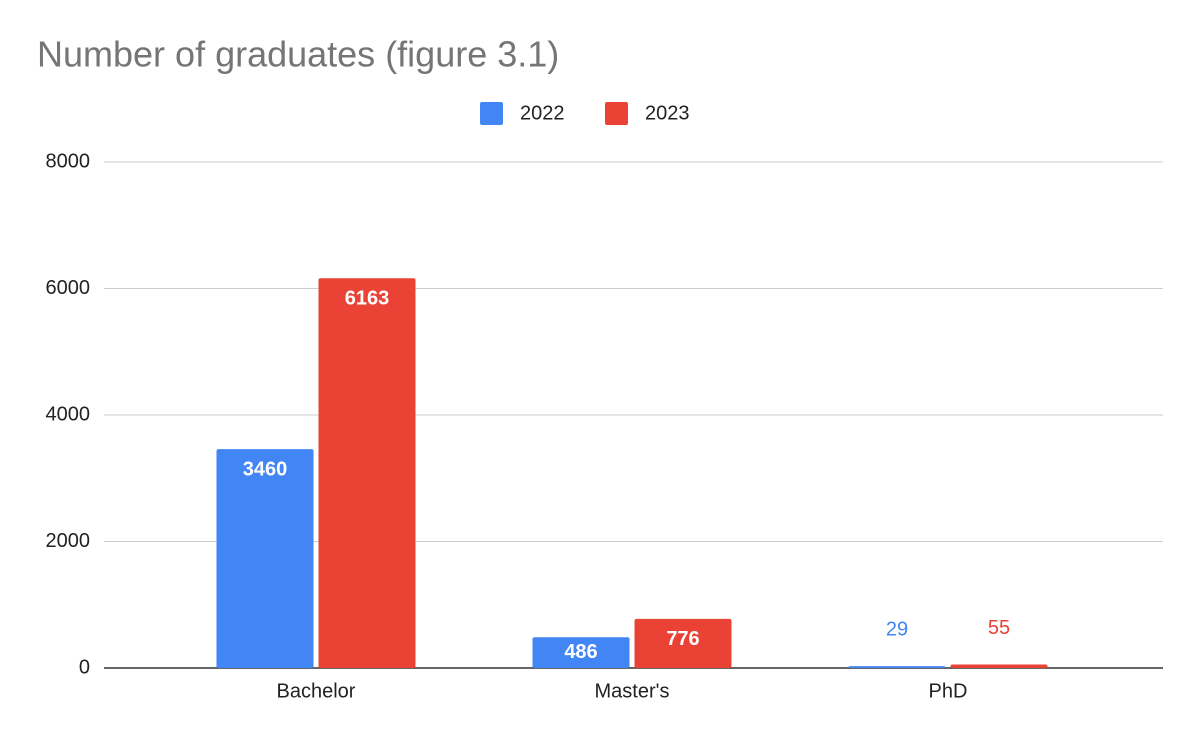  I want to click on y-tick-label: 2000, so click(68, 541).